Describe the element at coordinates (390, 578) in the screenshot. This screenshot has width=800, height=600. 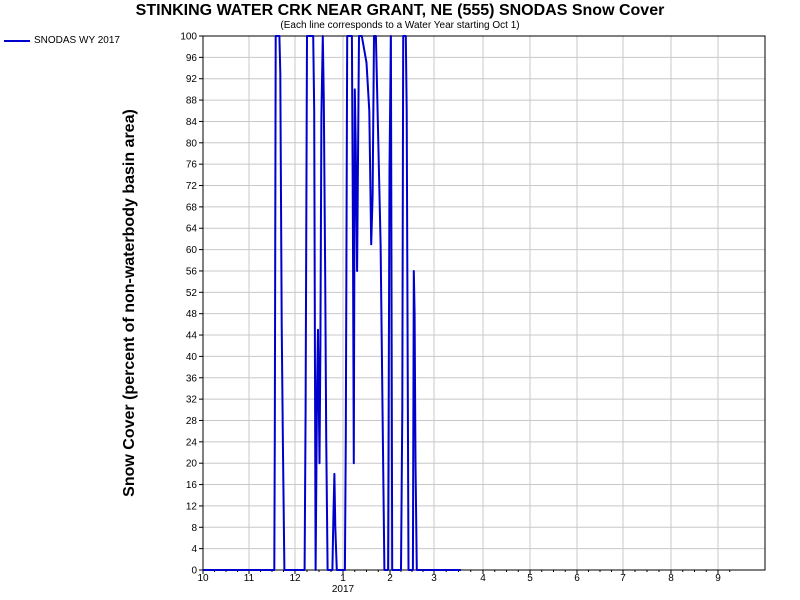
I see `x-tick-label: 2` at that location.